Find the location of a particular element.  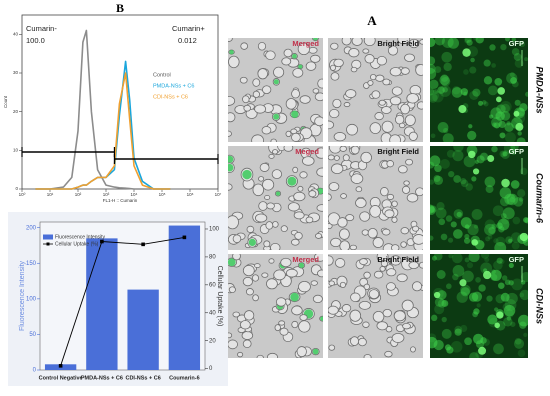

row-label: Coumarin-6 is located at coordinates (540, 198).